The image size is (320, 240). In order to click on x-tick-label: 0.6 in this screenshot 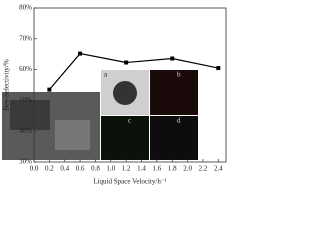, I will do `click(80, 169)`.